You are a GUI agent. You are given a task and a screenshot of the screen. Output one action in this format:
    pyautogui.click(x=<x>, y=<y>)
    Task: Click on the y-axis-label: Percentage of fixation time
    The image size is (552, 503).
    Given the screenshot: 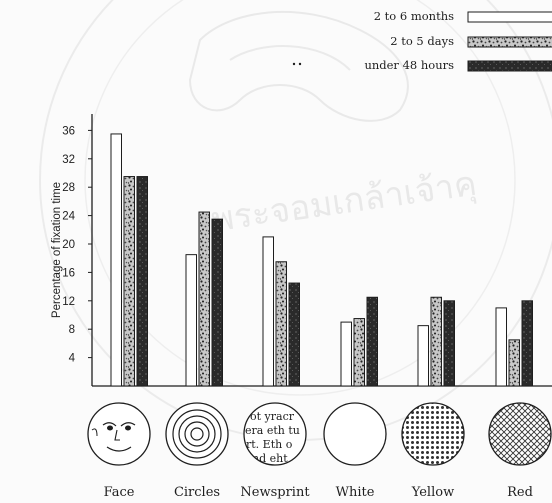 What is the action you would take?
    pyautogui.click(x=57, y=250)
    